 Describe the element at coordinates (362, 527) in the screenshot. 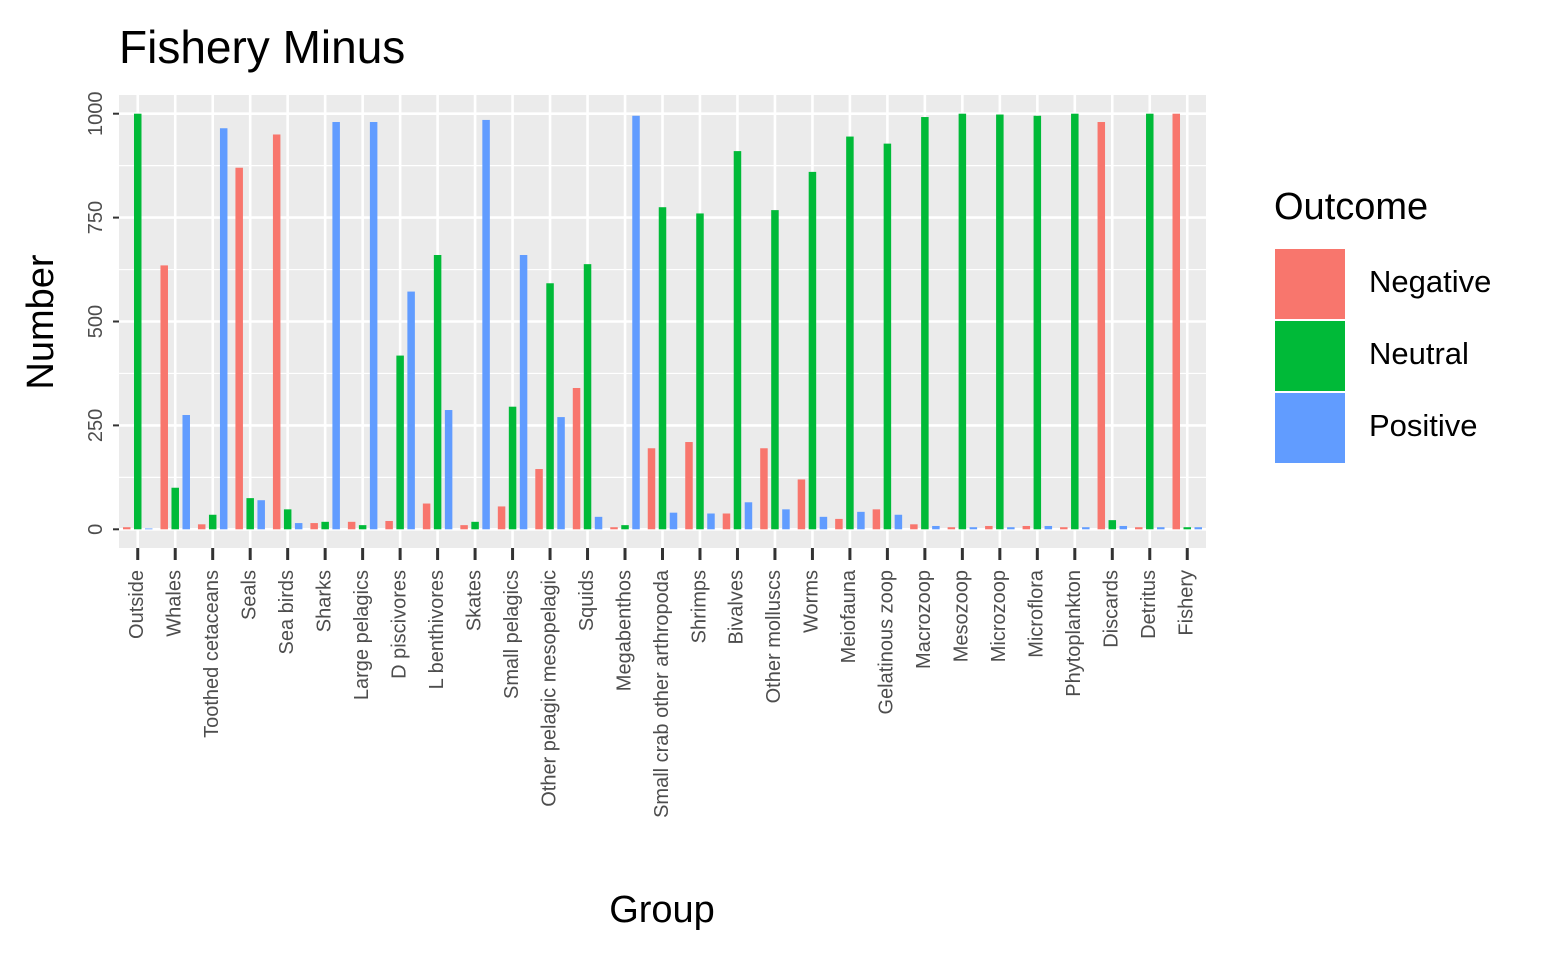

I see `bar-neutral-large-pelagics` at that location.